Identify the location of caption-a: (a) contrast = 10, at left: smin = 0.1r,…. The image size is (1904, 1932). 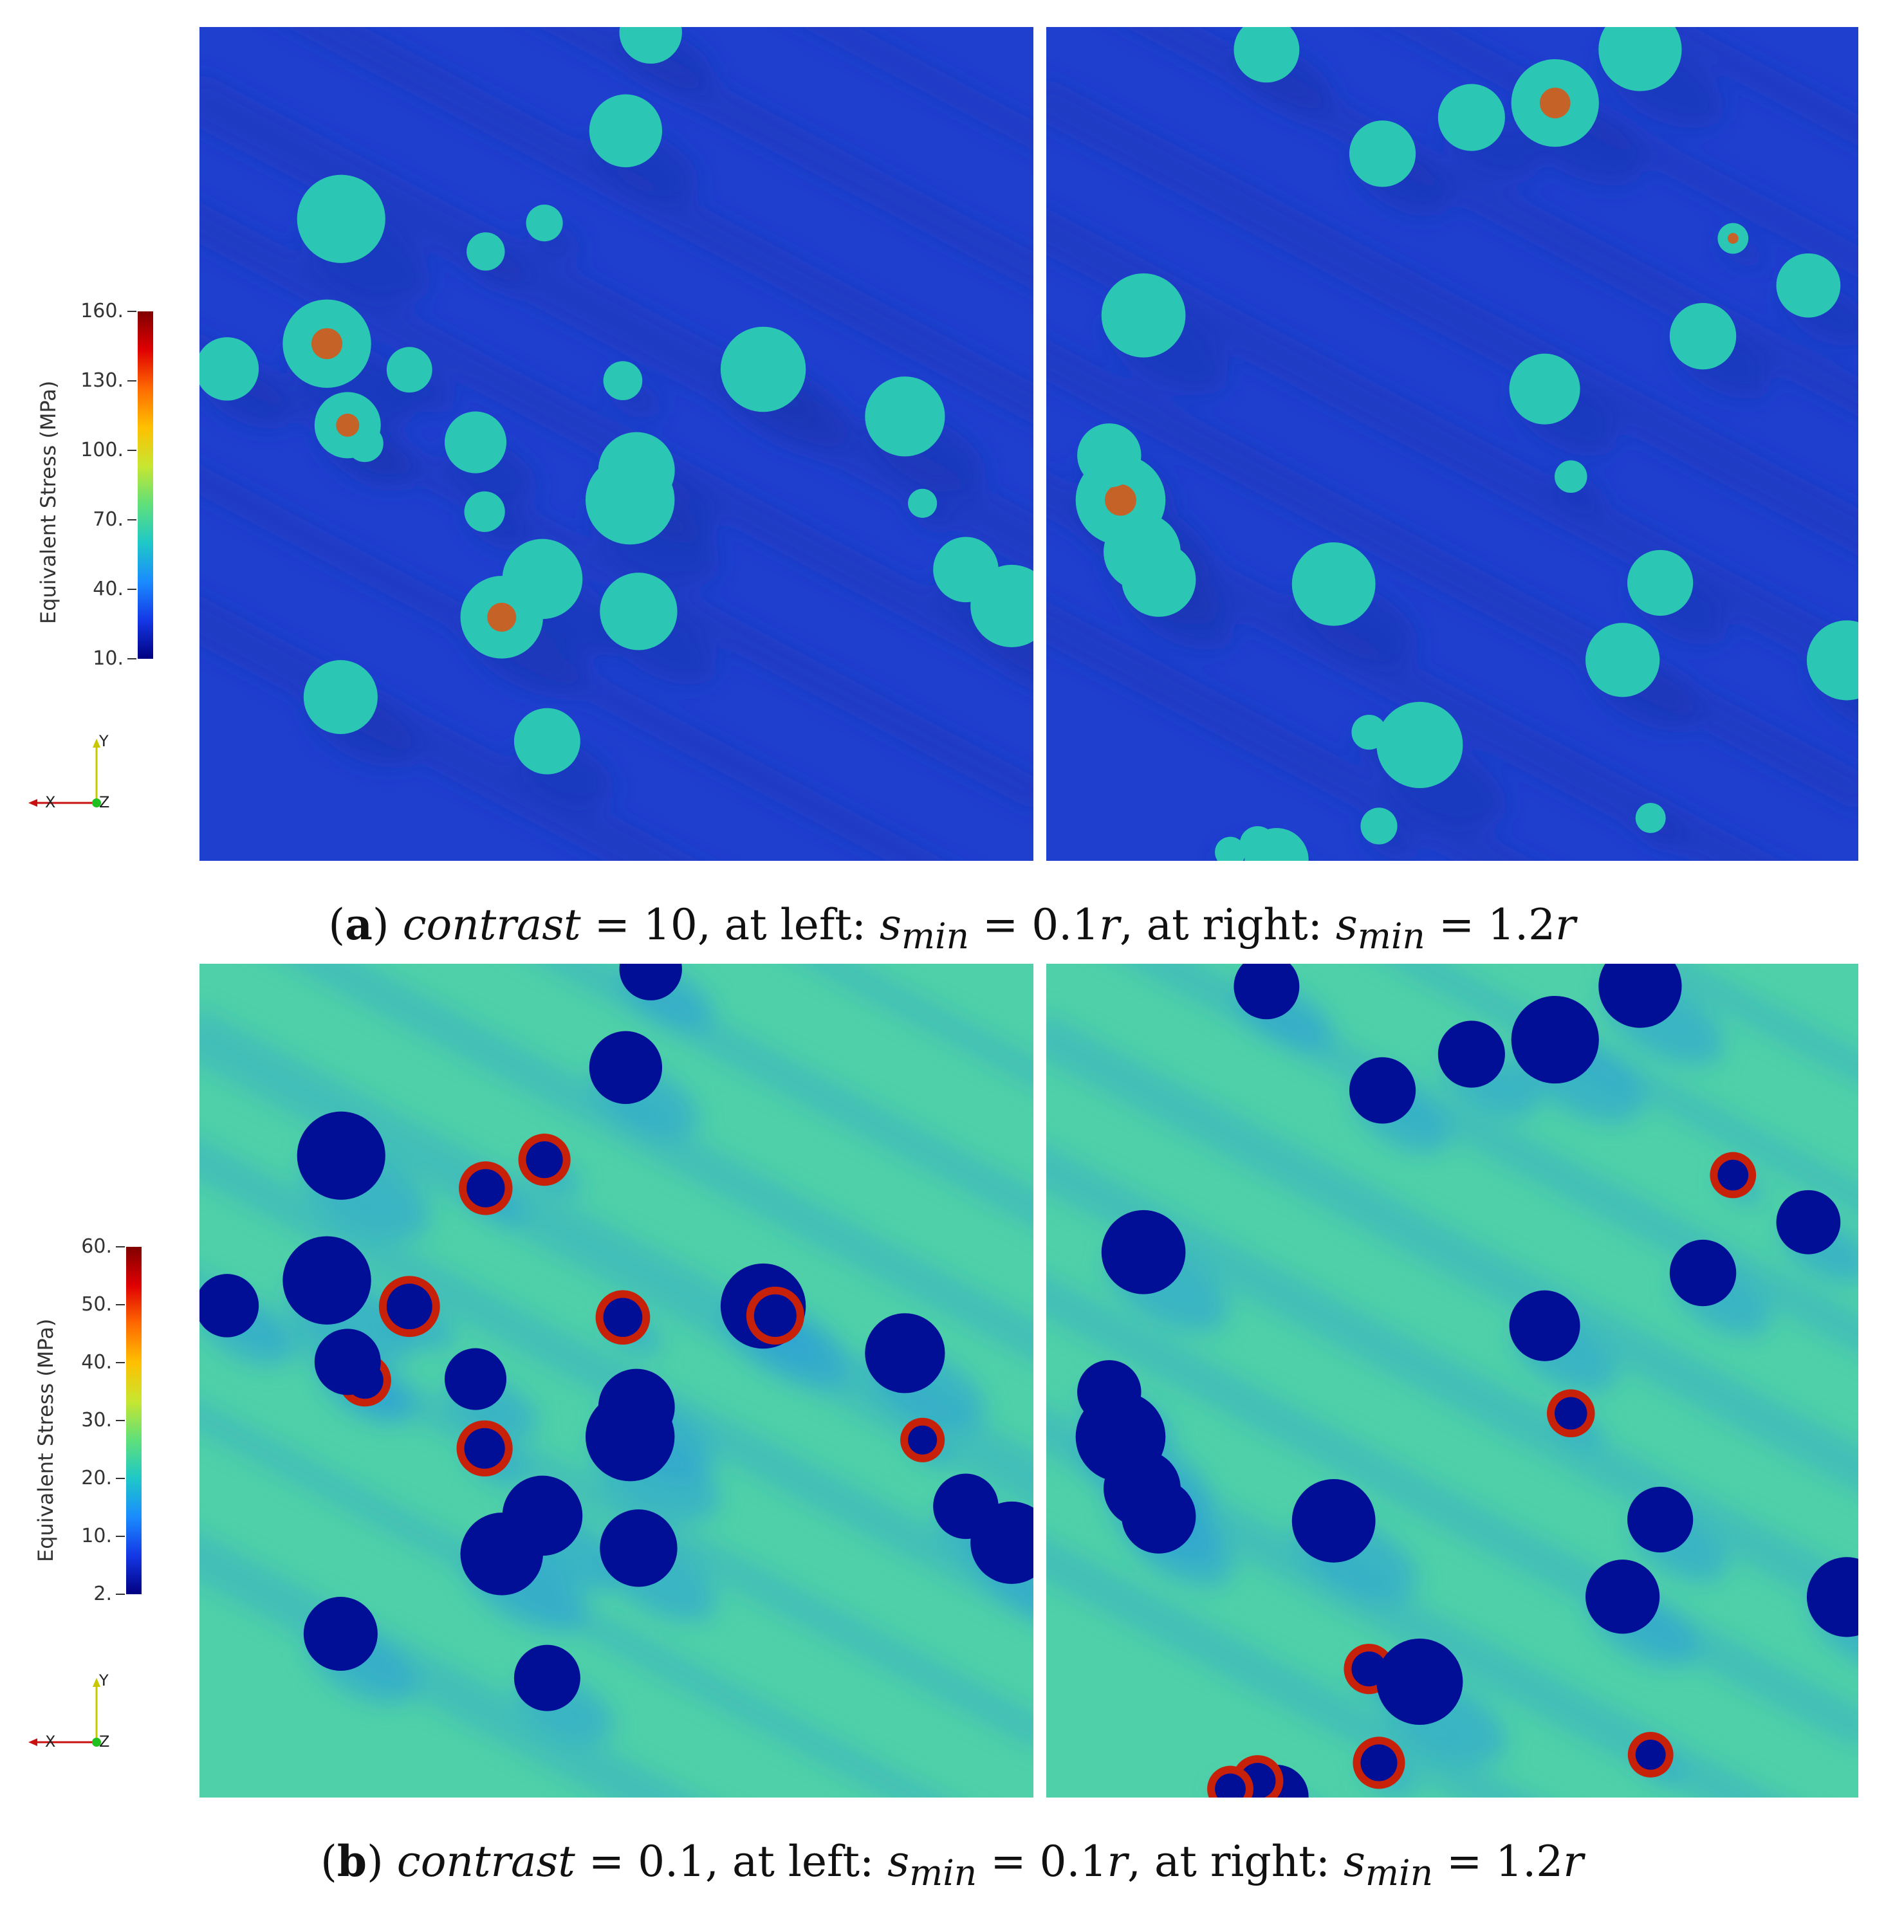
(952, 928).